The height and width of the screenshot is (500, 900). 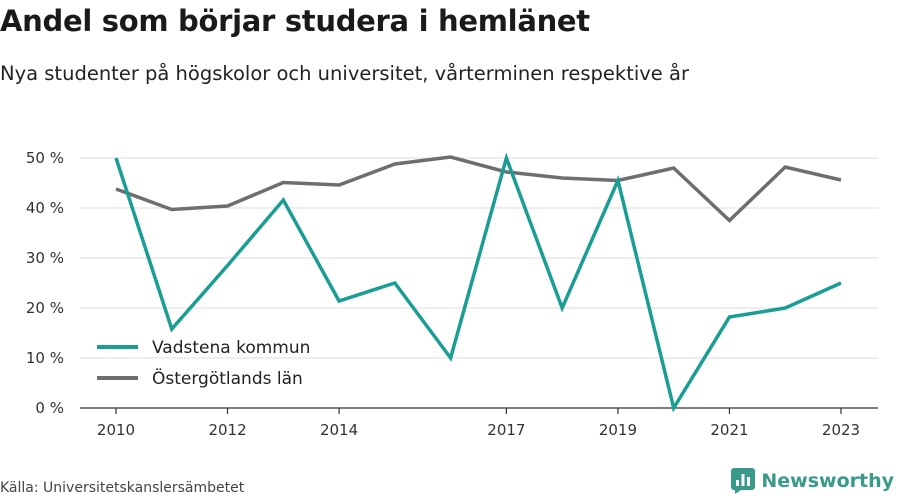 What do you see at coordinates (231, 348) in the screenshot?
I see `legend-label: Vadstena kommun` at bounding box center [231, 348].